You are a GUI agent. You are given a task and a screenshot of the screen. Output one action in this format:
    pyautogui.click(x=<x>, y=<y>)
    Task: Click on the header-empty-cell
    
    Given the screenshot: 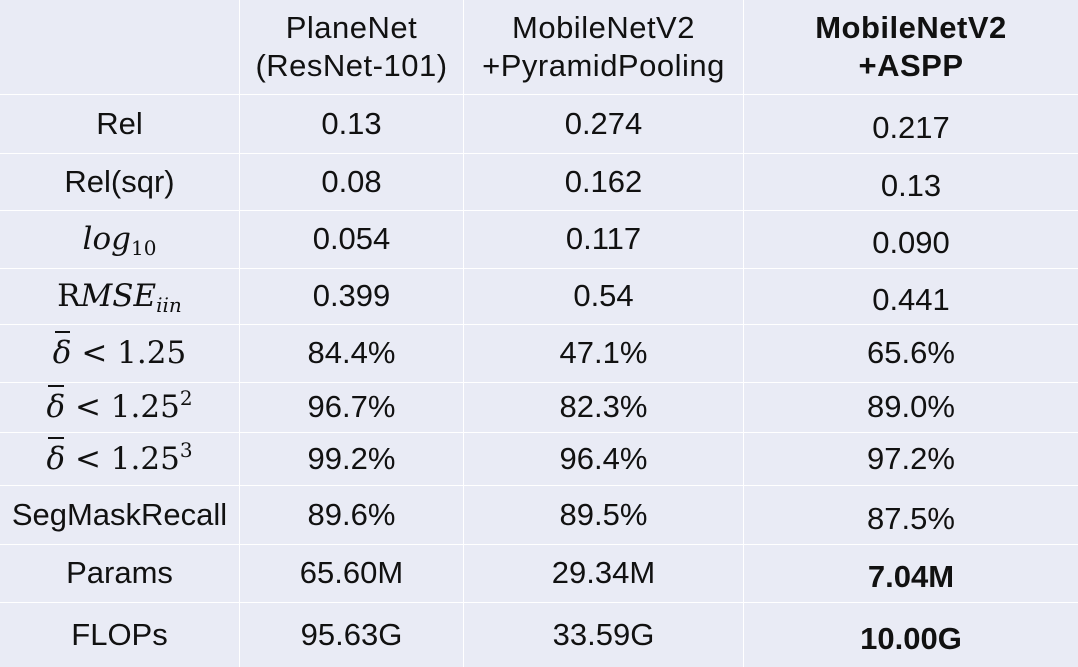 What is the action you would take?
    pyautogui.click(x=120, y=47)
    